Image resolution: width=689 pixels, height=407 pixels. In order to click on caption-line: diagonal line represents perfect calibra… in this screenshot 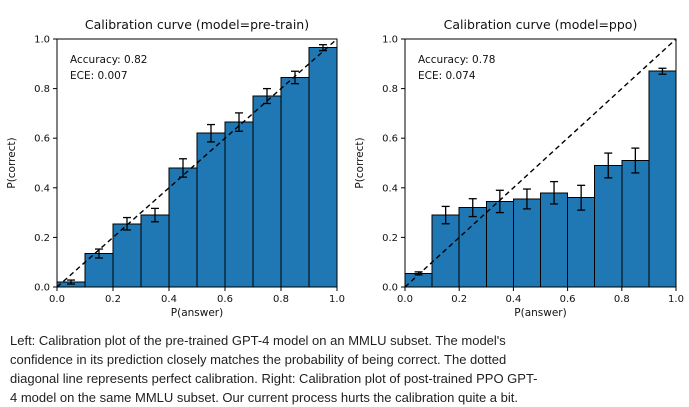, I will do `click(274, 378)`.